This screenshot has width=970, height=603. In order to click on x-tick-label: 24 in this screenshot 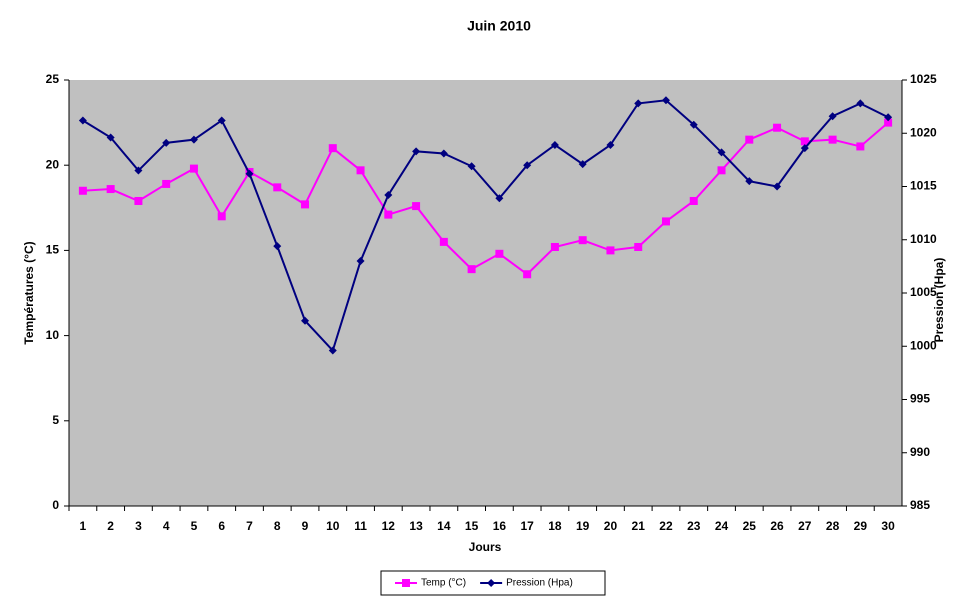, I will do `click(722, 526)`.